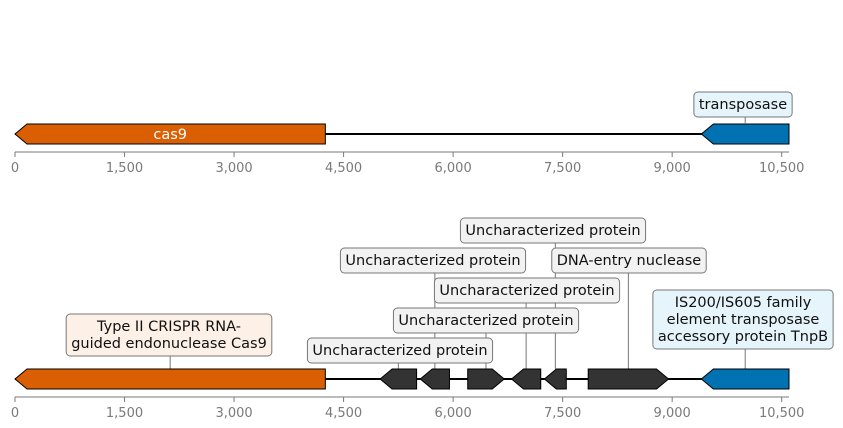 The height and width of the screenshot is (428, 843). What do you see at coordinates (233, 168) in the screenshot?
I see `axis-top-tick-label: 3,000` at bounding box center [233, 168].